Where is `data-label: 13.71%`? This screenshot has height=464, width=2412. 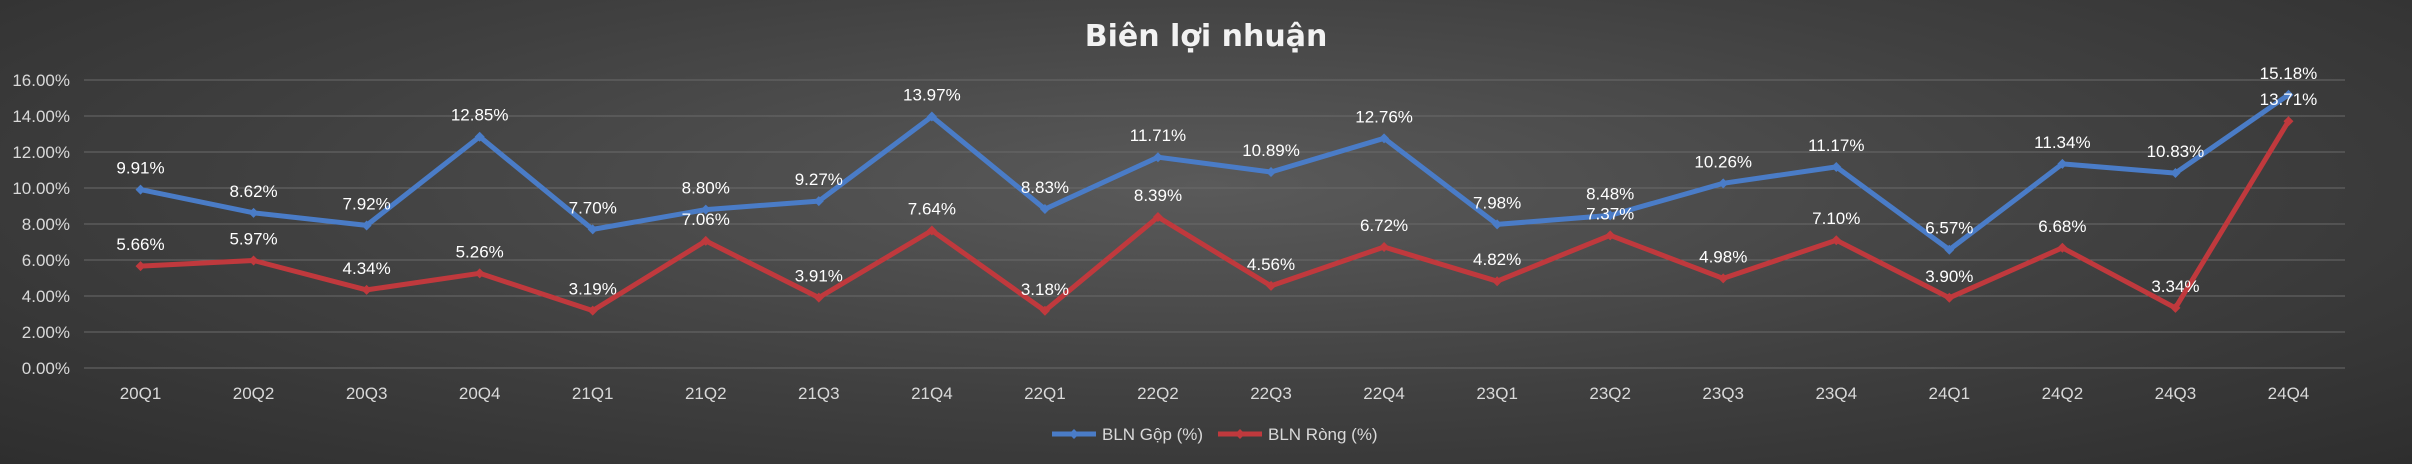 data-label: 13.71% is located at coordinates (2289, 99).